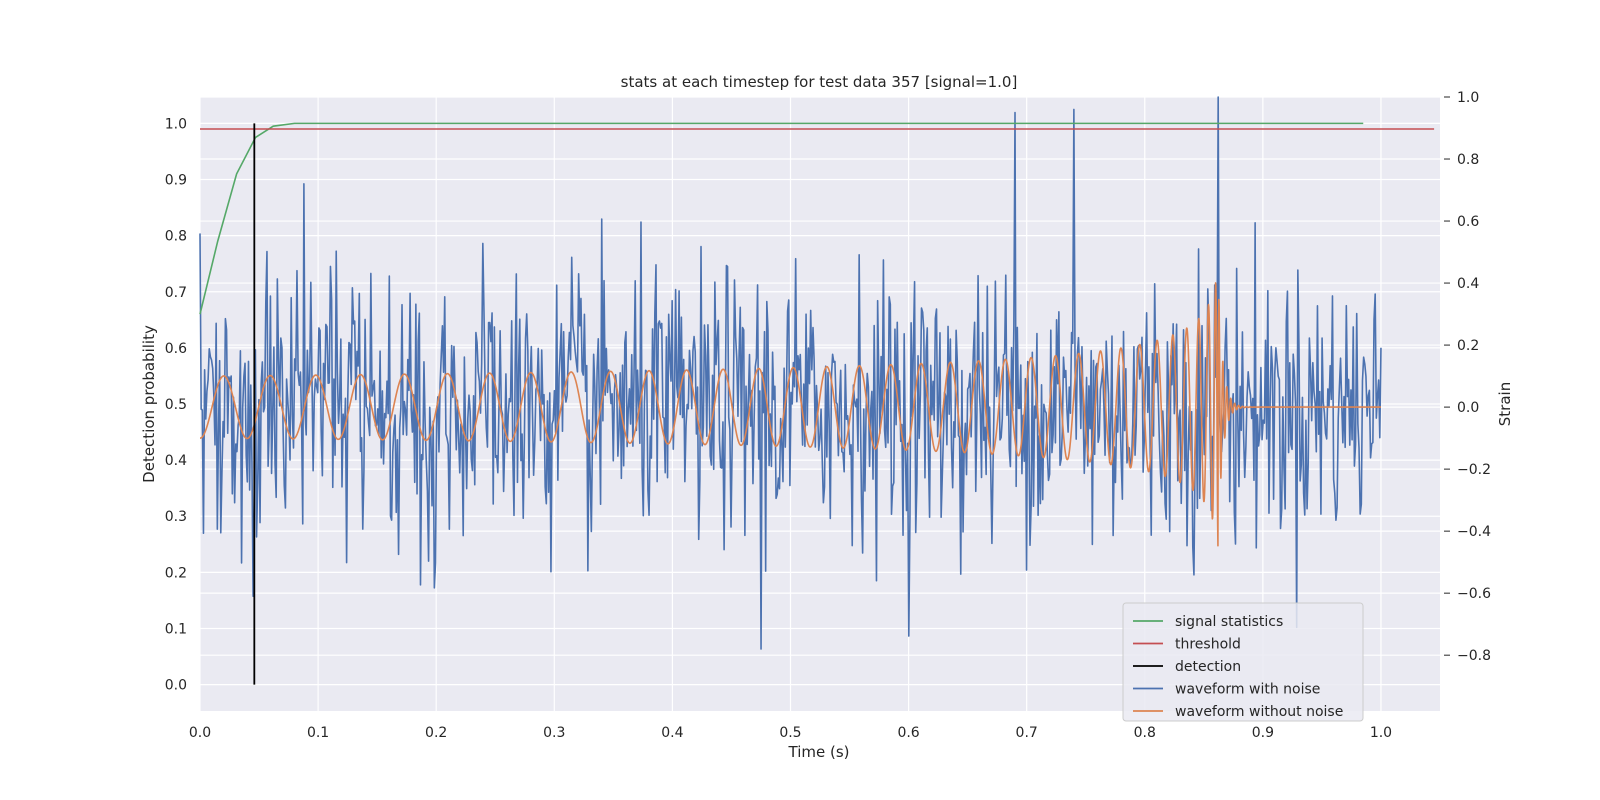  Describe the element at coordinates (176, 517) in the screenshot. I see `y-left-tick-label: 0.3` at that location.